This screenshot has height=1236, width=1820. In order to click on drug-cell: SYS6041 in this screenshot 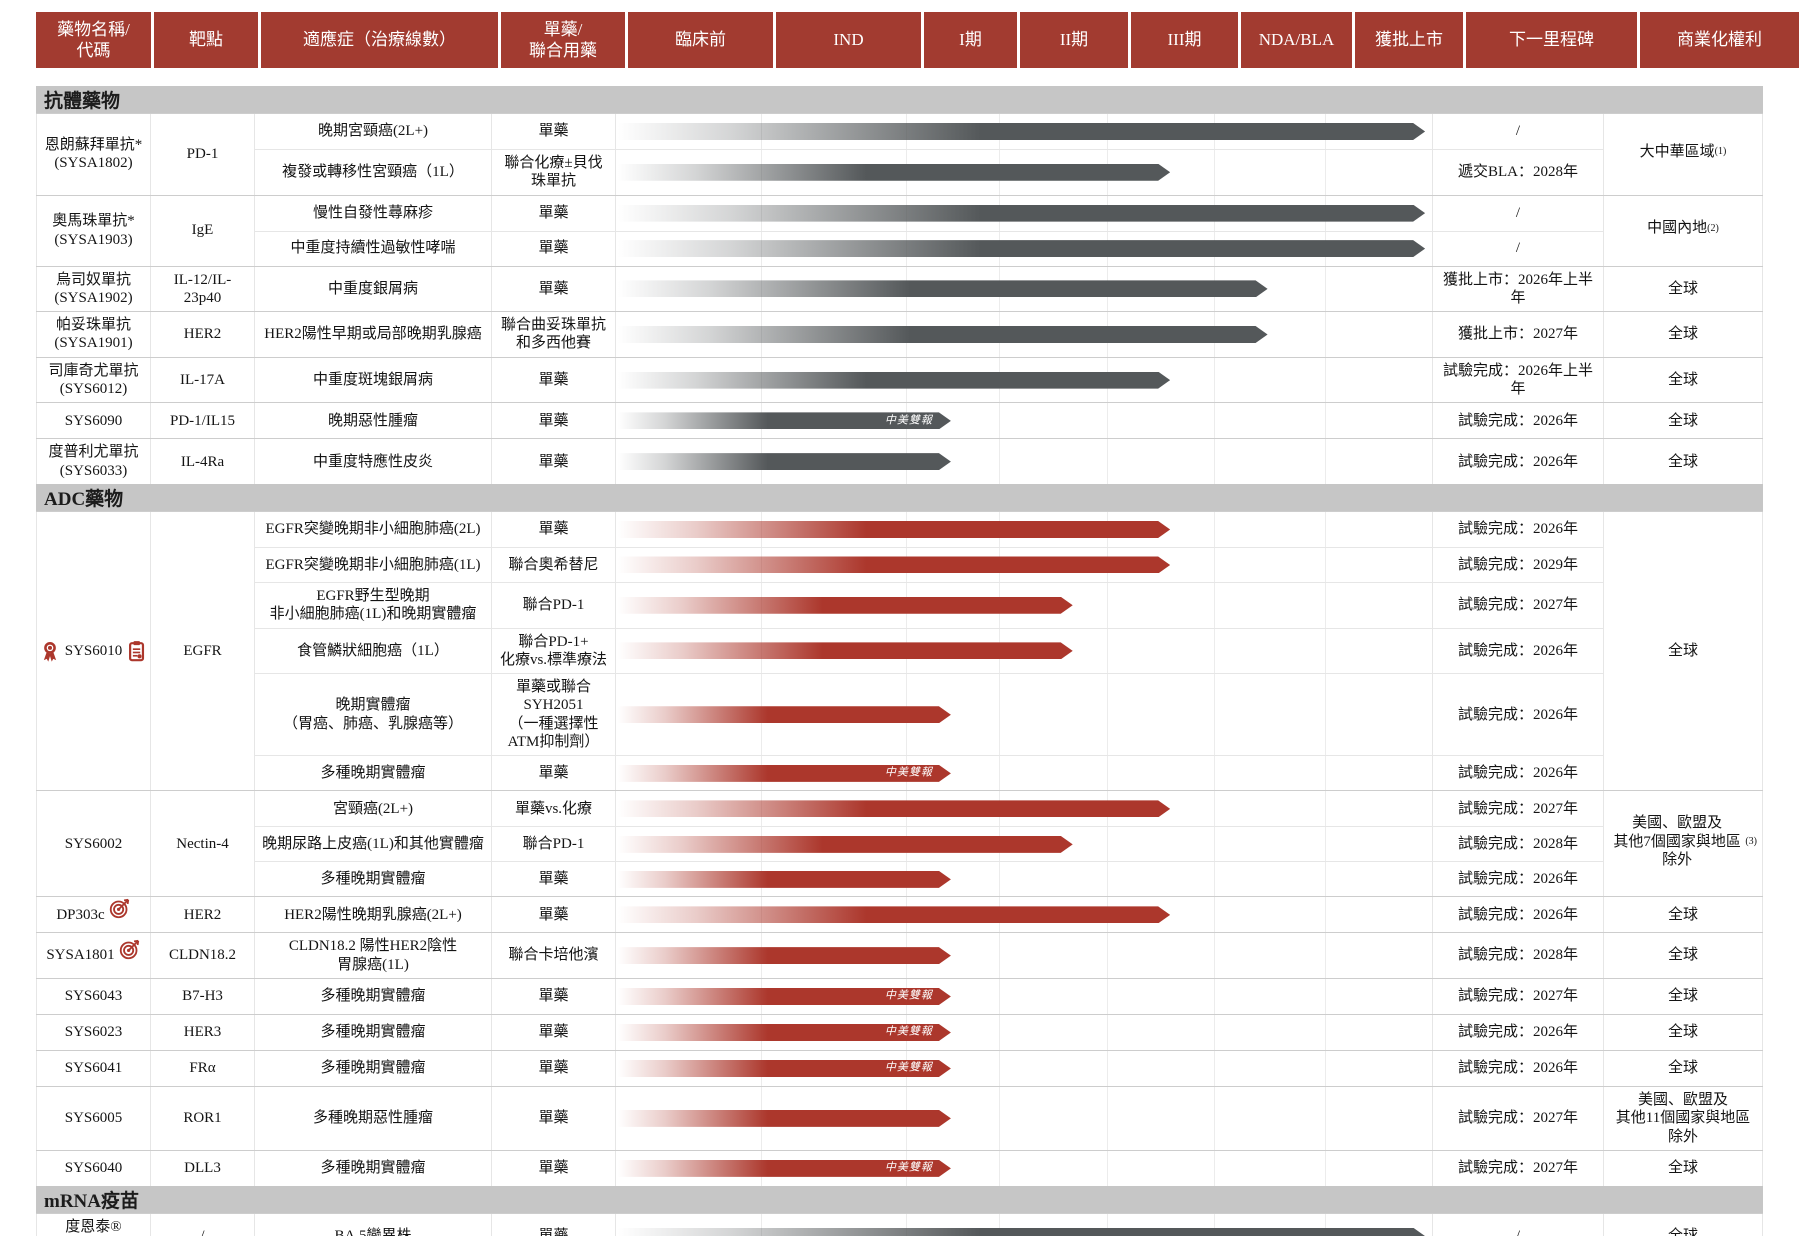, I will do `click(93, 1068)`.